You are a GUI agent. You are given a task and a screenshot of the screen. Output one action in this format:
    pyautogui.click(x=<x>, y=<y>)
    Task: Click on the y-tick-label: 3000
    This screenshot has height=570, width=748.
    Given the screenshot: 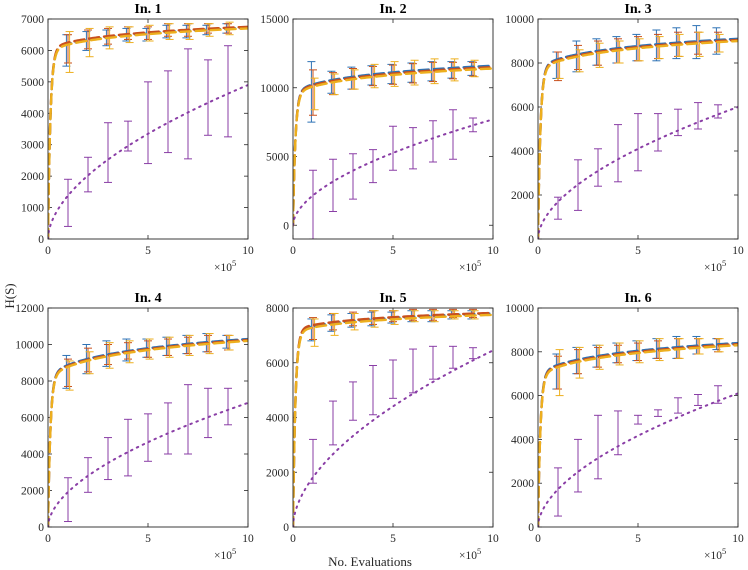 What is the action you would take?
    pyautogui.click(x=32, y=146)
    